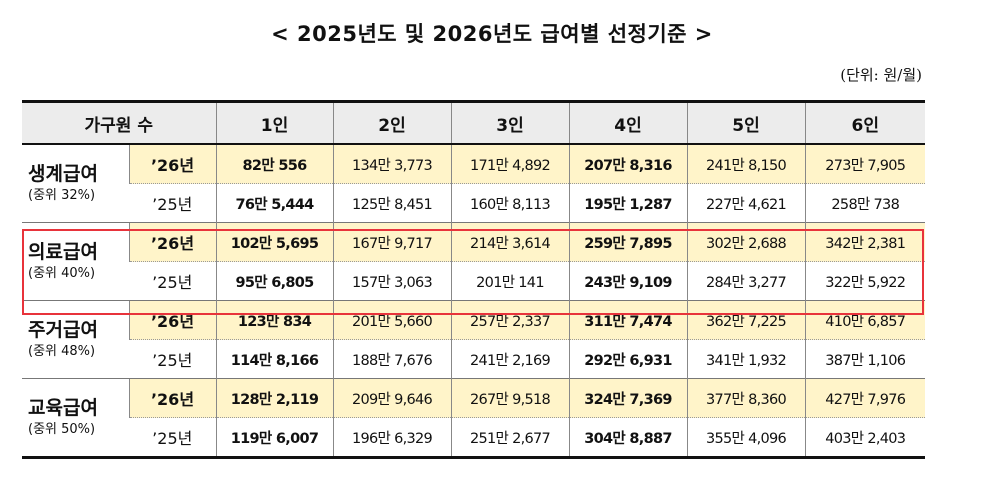  Describe the element at coordinates (510, 320) in the screenshot. I see `value-cell: 257만 2,337` at that location.